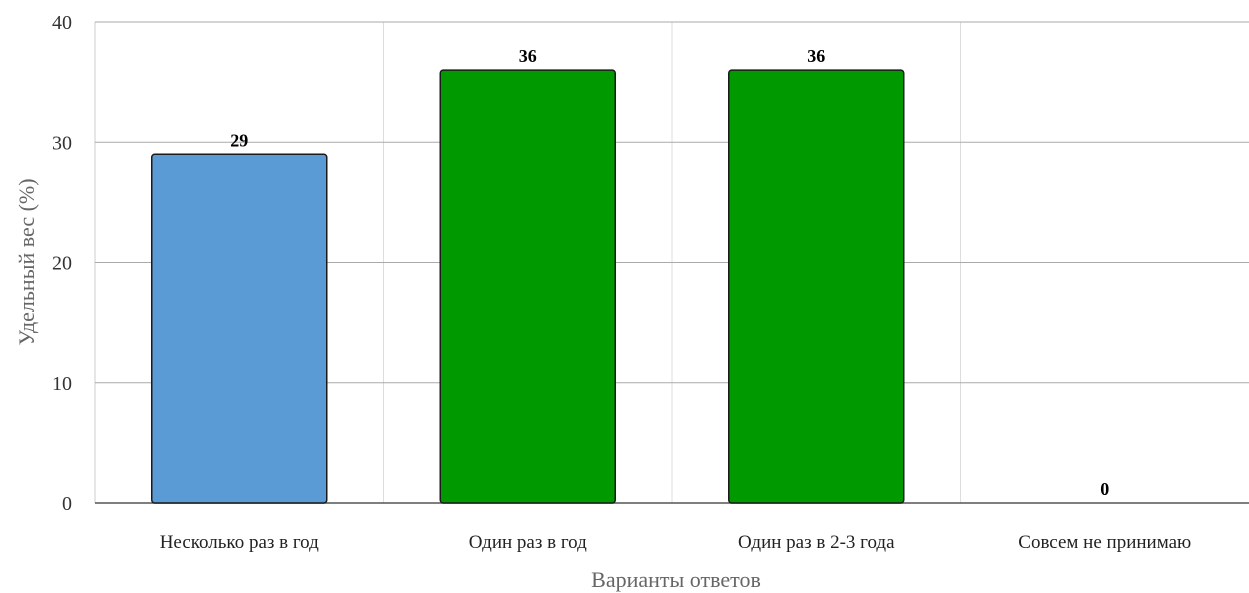 This screenshot has width=1249, height=593. I want to click on data-label: 29, so click(239, 140).